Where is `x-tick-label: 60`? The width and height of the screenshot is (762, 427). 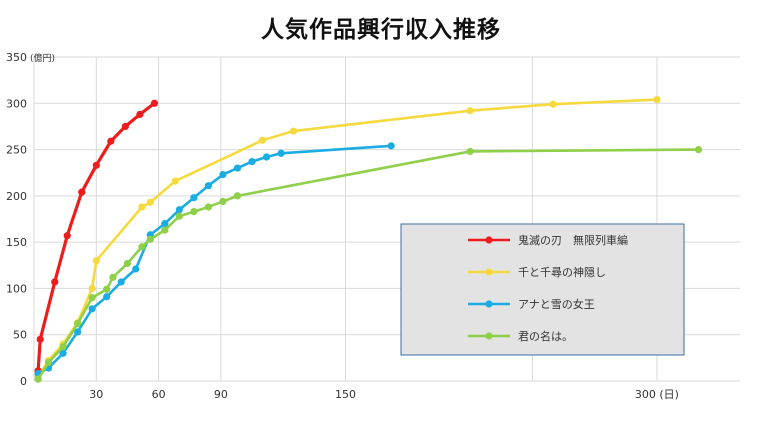
x-tick-label: 60 is located at coordinates (159, 394).